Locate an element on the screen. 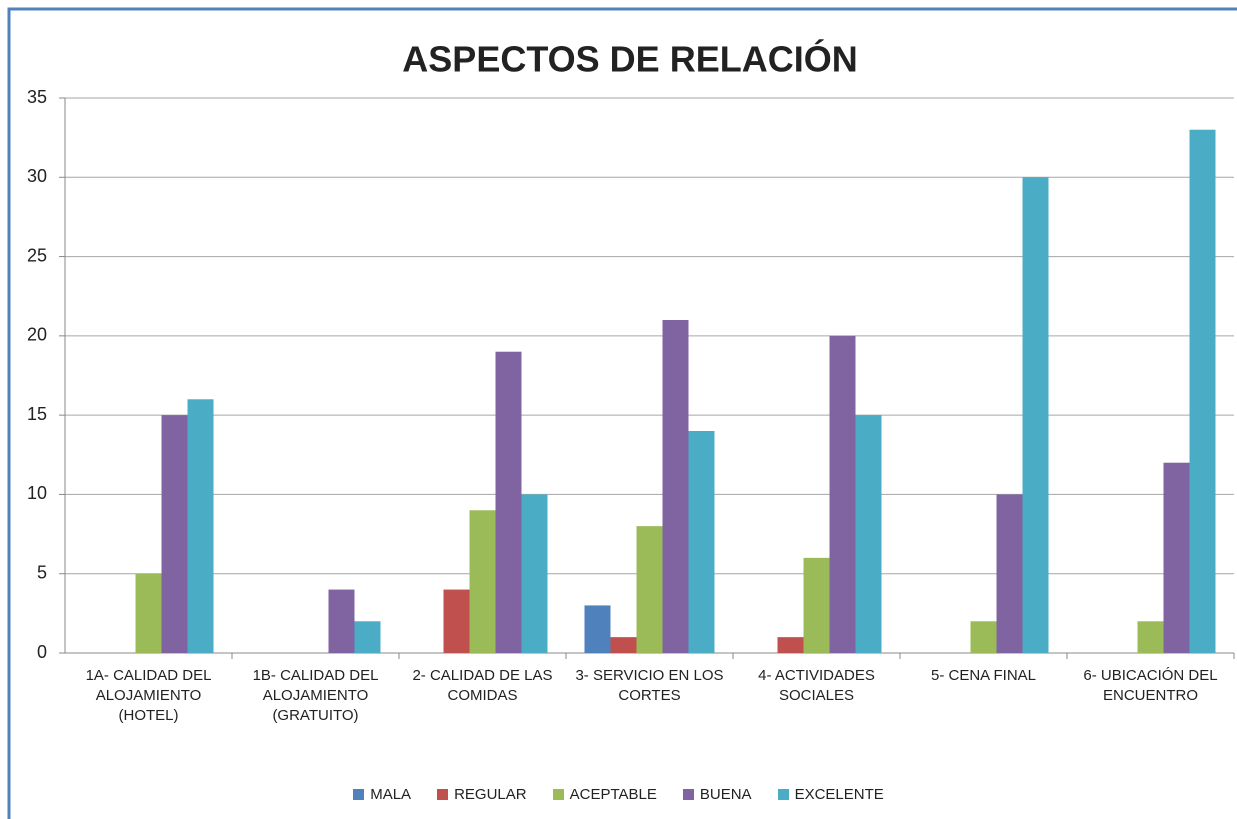 The width and height of the screenshot is (1237, 819). legend-label: MALA is located at coordinates (391, 794).